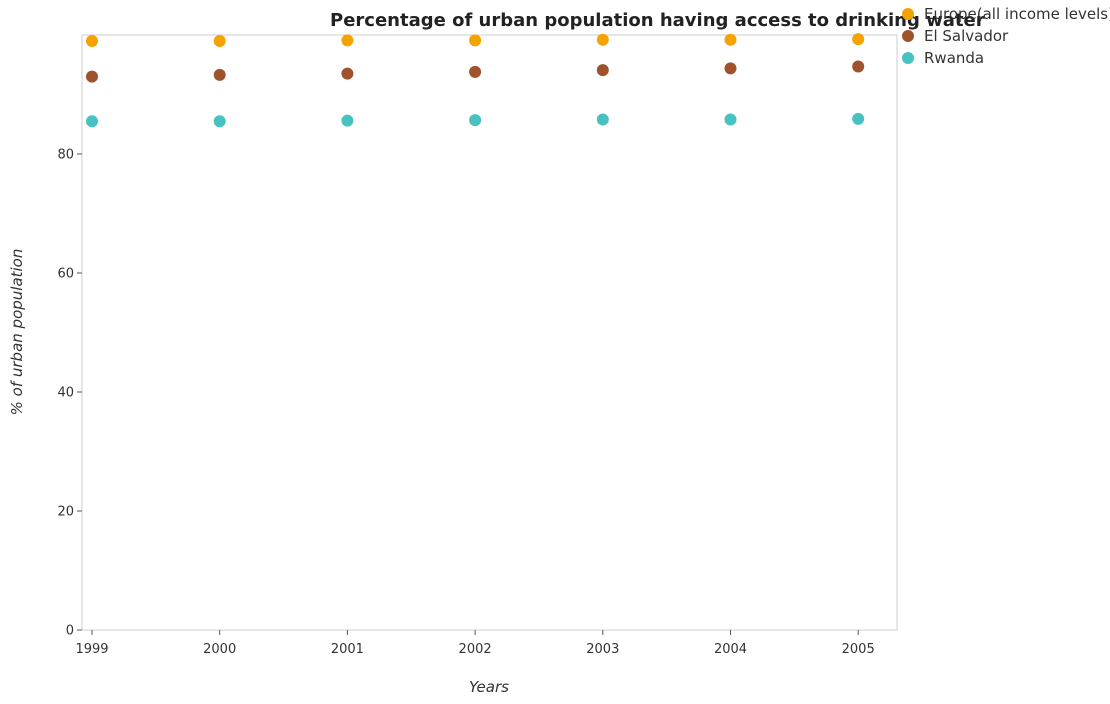  I want to click on x-tick-label: 2005, so click(858, 649).